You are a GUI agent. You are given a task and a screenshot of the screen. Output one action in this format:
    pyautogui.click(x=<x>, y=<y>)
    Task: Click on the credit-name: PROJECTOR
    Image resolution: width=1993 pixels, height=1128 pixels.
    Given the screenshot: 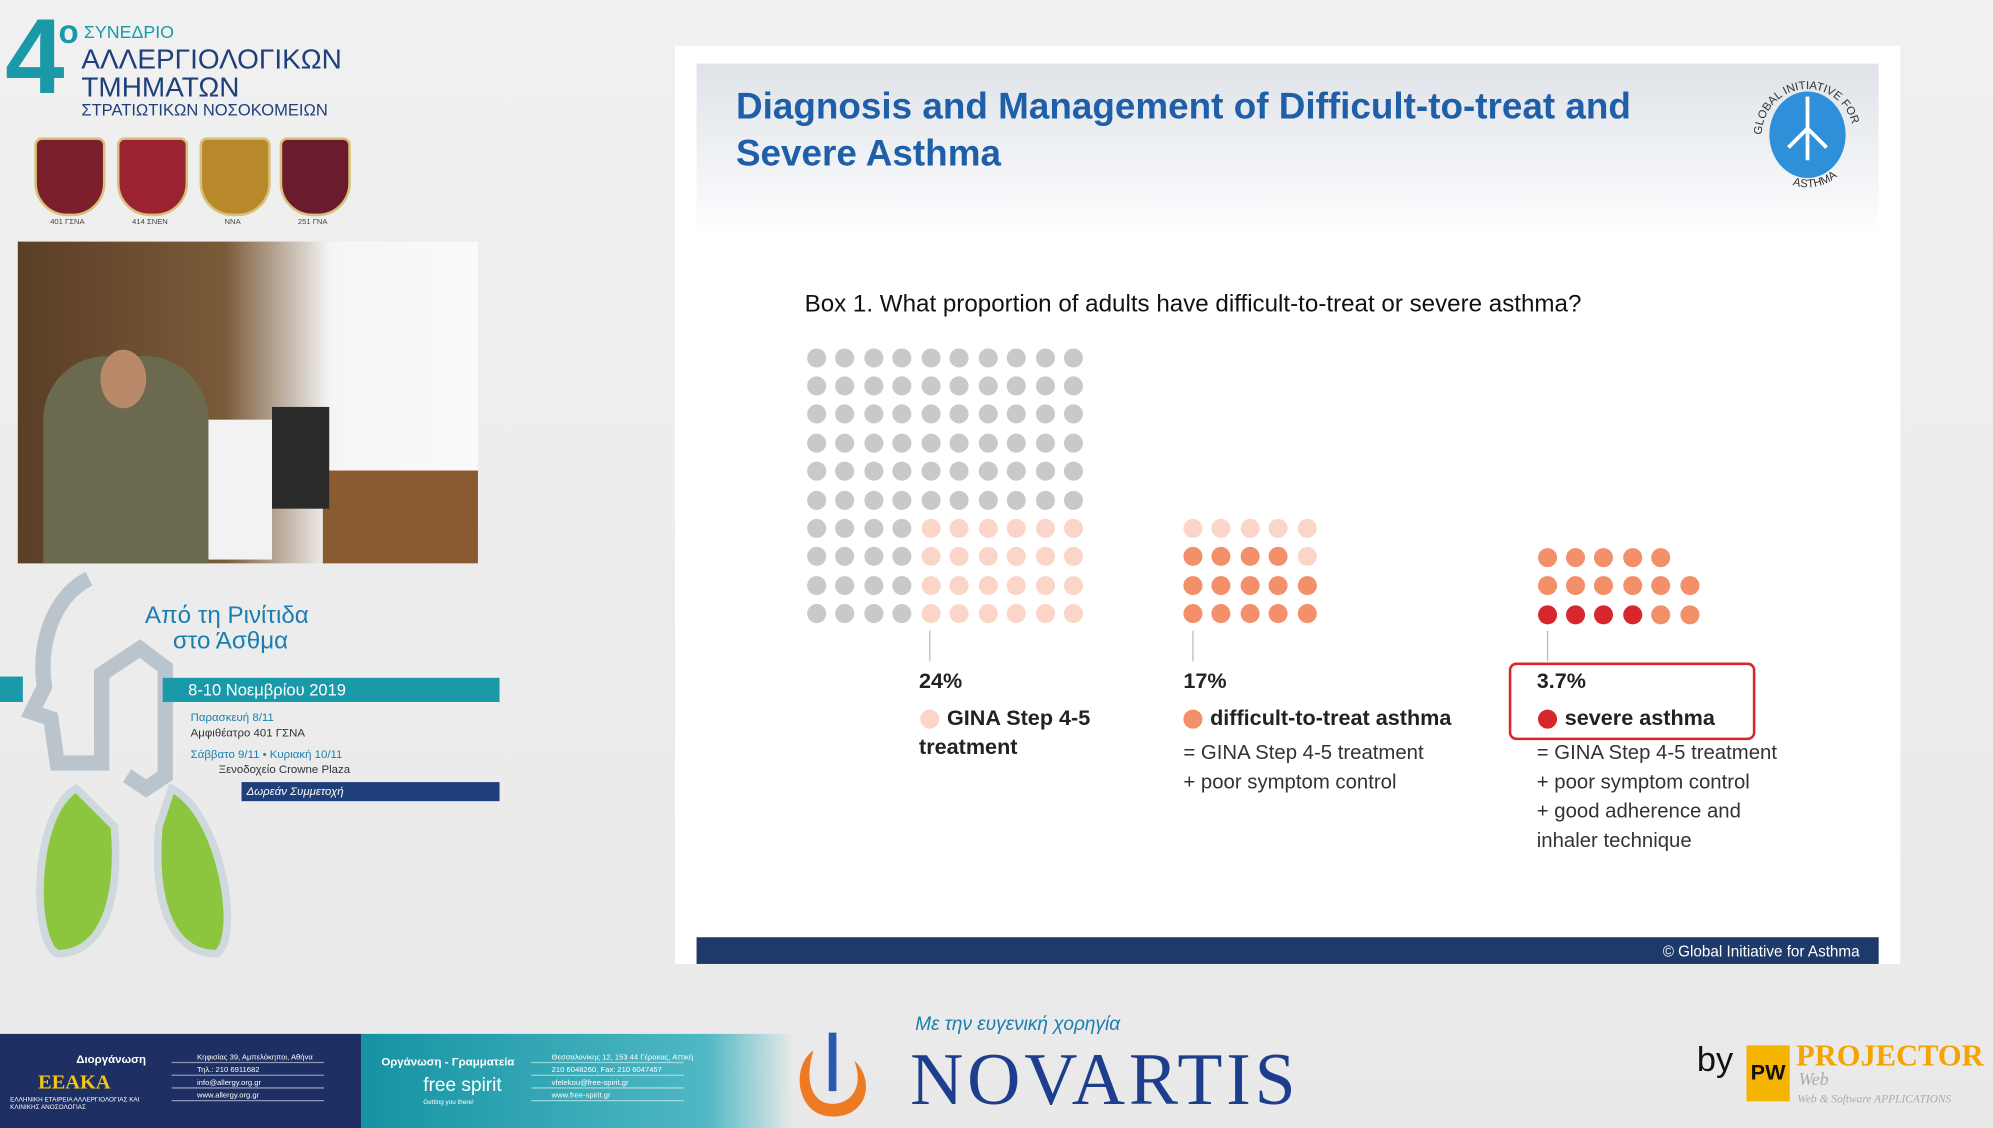 What is the action you would take?
    pyautogui.click(x=1890, y=1057)
    